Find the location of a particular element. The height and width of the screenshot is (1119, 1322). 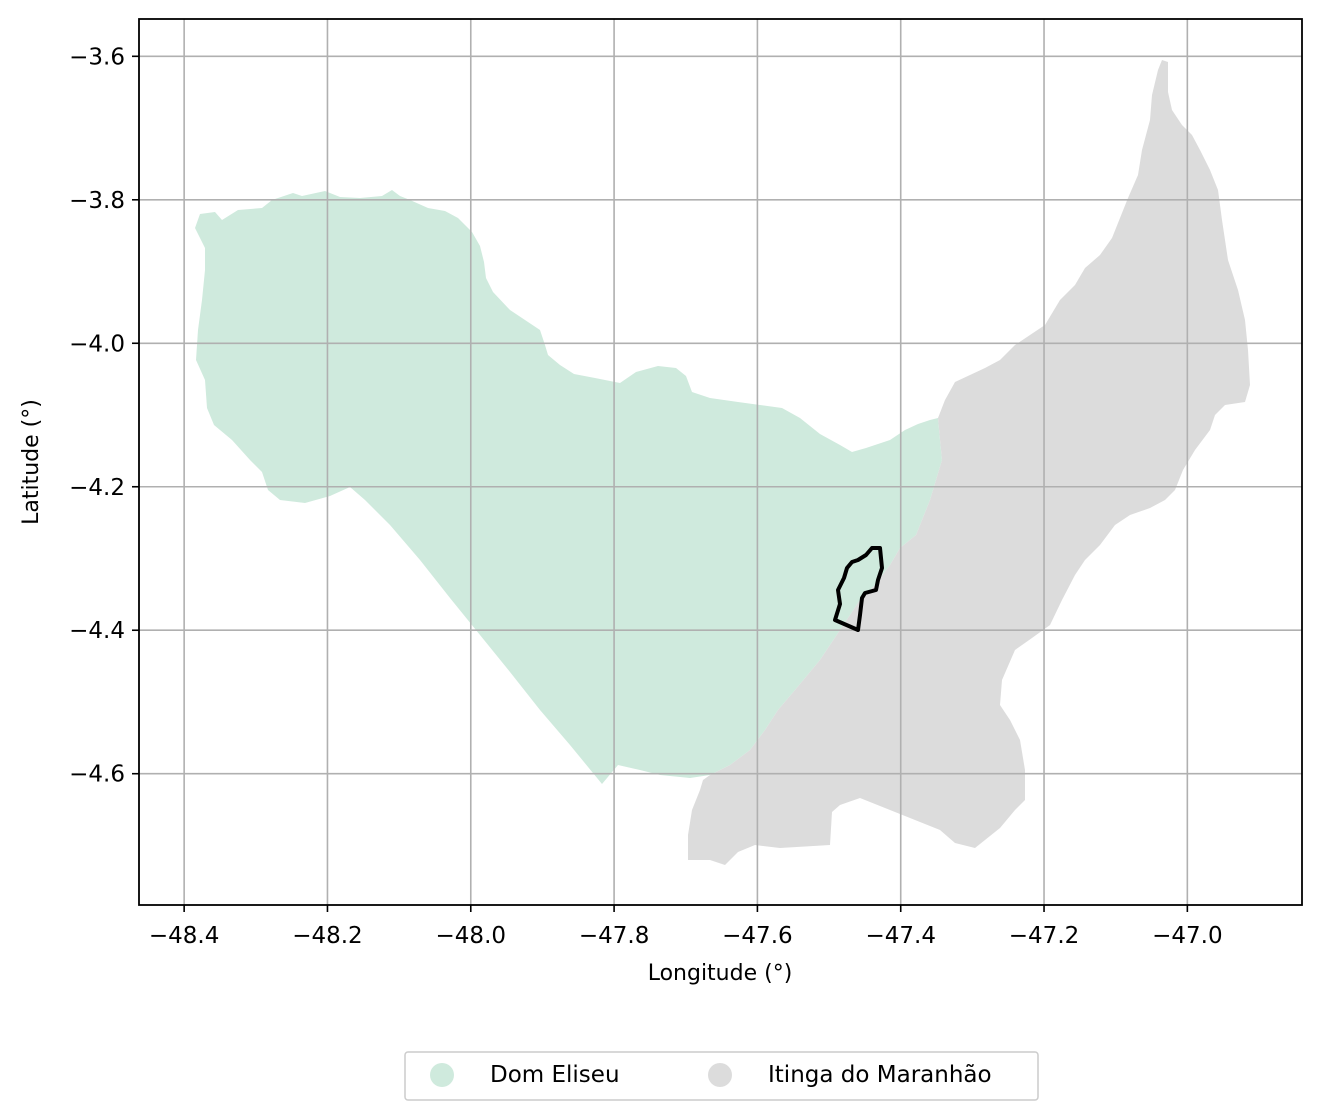

y-axis-label: Latitude (°) is located at coordinates (31, 462).